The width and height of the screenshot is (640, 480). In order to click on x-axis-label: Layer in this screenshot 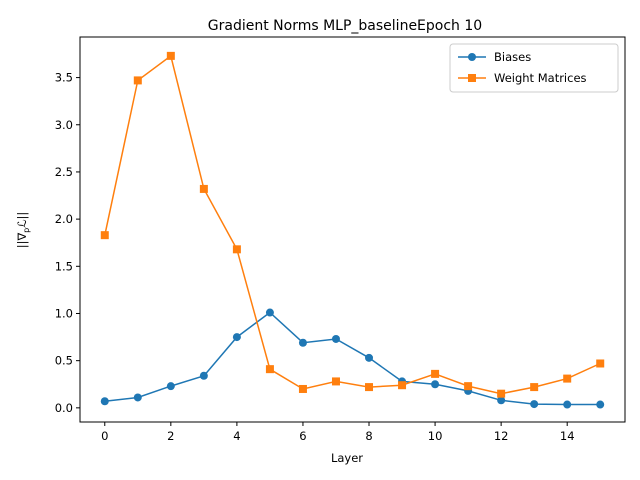, I will do `click(347, 458)`.